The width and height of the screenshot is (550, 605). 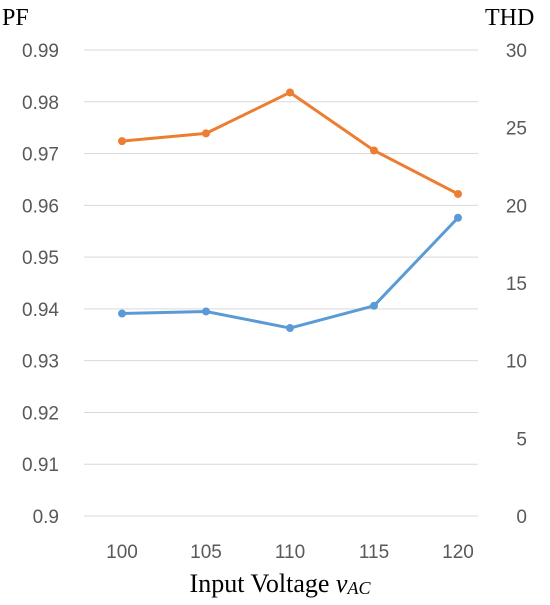 I want to click on x-axis-tick-labels: 100 105 110 115 120, so click(x=290, y=552).